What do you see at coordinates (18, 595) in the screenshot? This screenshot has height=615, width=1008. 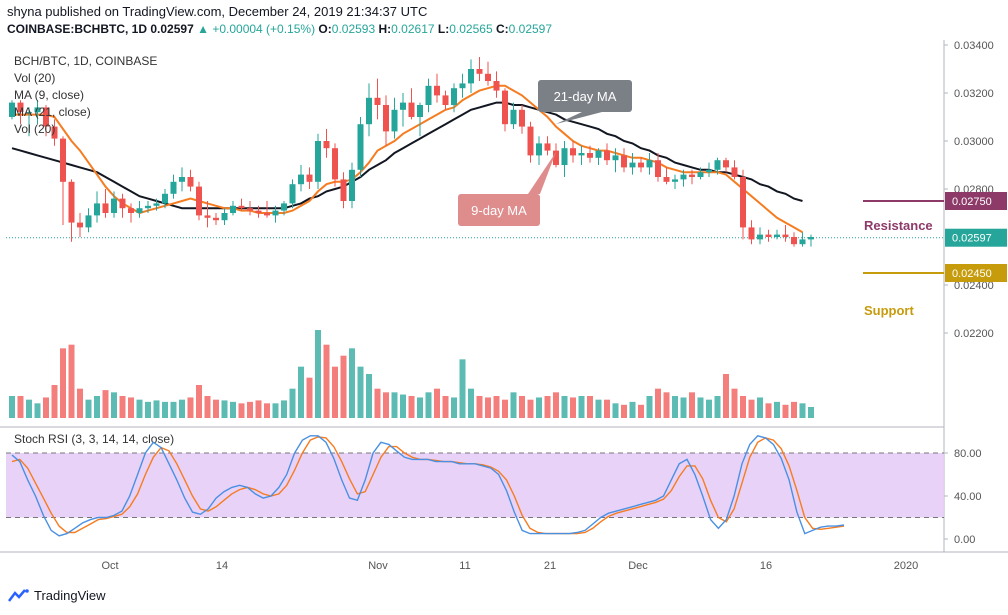 I see `tradingview-logo-icon` at bounding box center [18, 595].